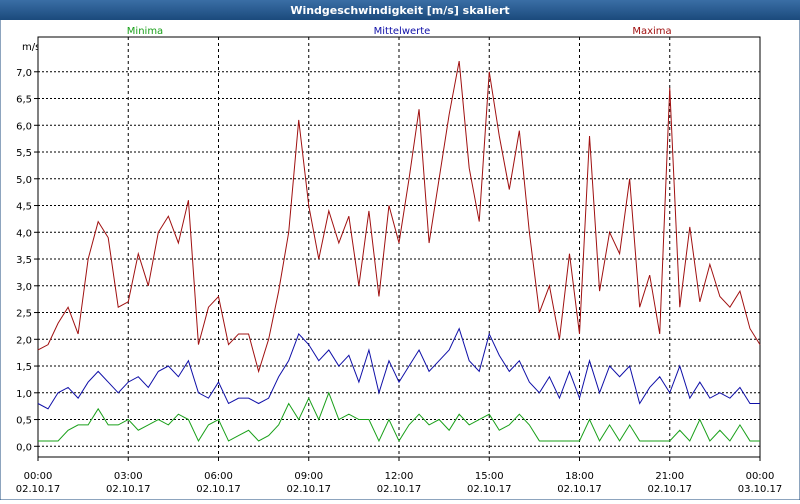 This screenshot has height=504, width=800. I want to click on x-tick-label: 21:00 02.10.17, so click(669, 483).